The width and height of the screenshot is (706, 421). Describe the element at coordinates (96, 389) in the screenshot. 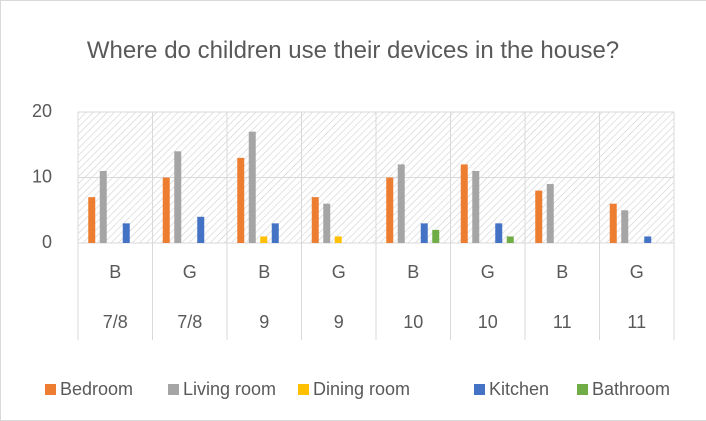

I see `legend-label: Bedroom` at that location.